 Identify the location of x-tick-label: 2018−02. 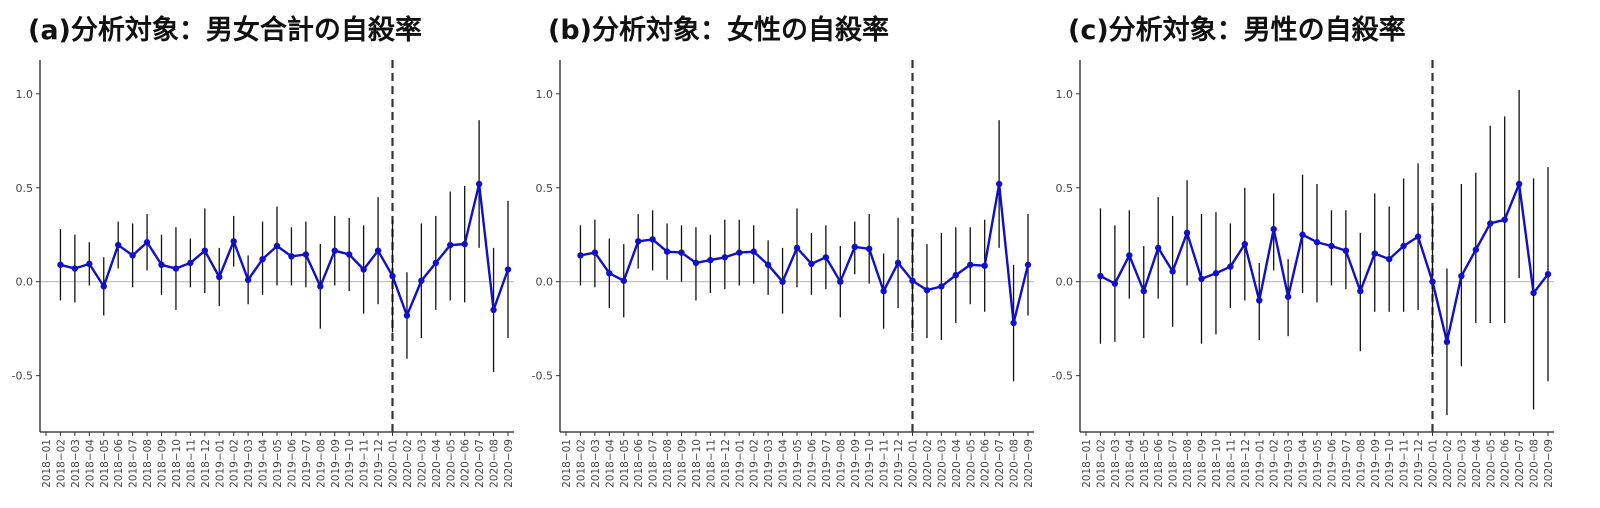
(1101, 463).